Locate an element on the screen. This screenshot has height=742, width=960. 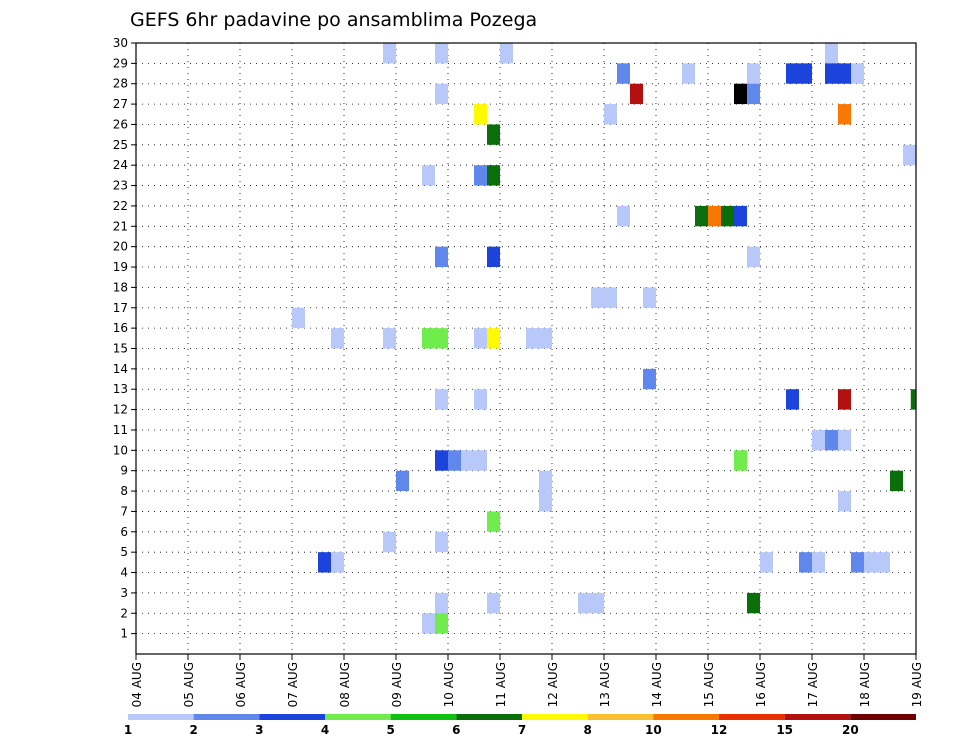
y-tick-label: 13 is located at coordinates (120, 389).